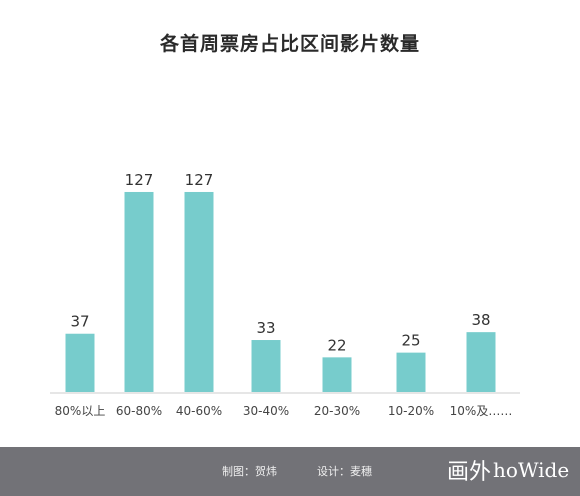 The width and height of the screenshot is (580, 496). Describe the element at coordinates (337, 411) in the screenshot. I see `x-tick-label-4: 20-30%` at that location.